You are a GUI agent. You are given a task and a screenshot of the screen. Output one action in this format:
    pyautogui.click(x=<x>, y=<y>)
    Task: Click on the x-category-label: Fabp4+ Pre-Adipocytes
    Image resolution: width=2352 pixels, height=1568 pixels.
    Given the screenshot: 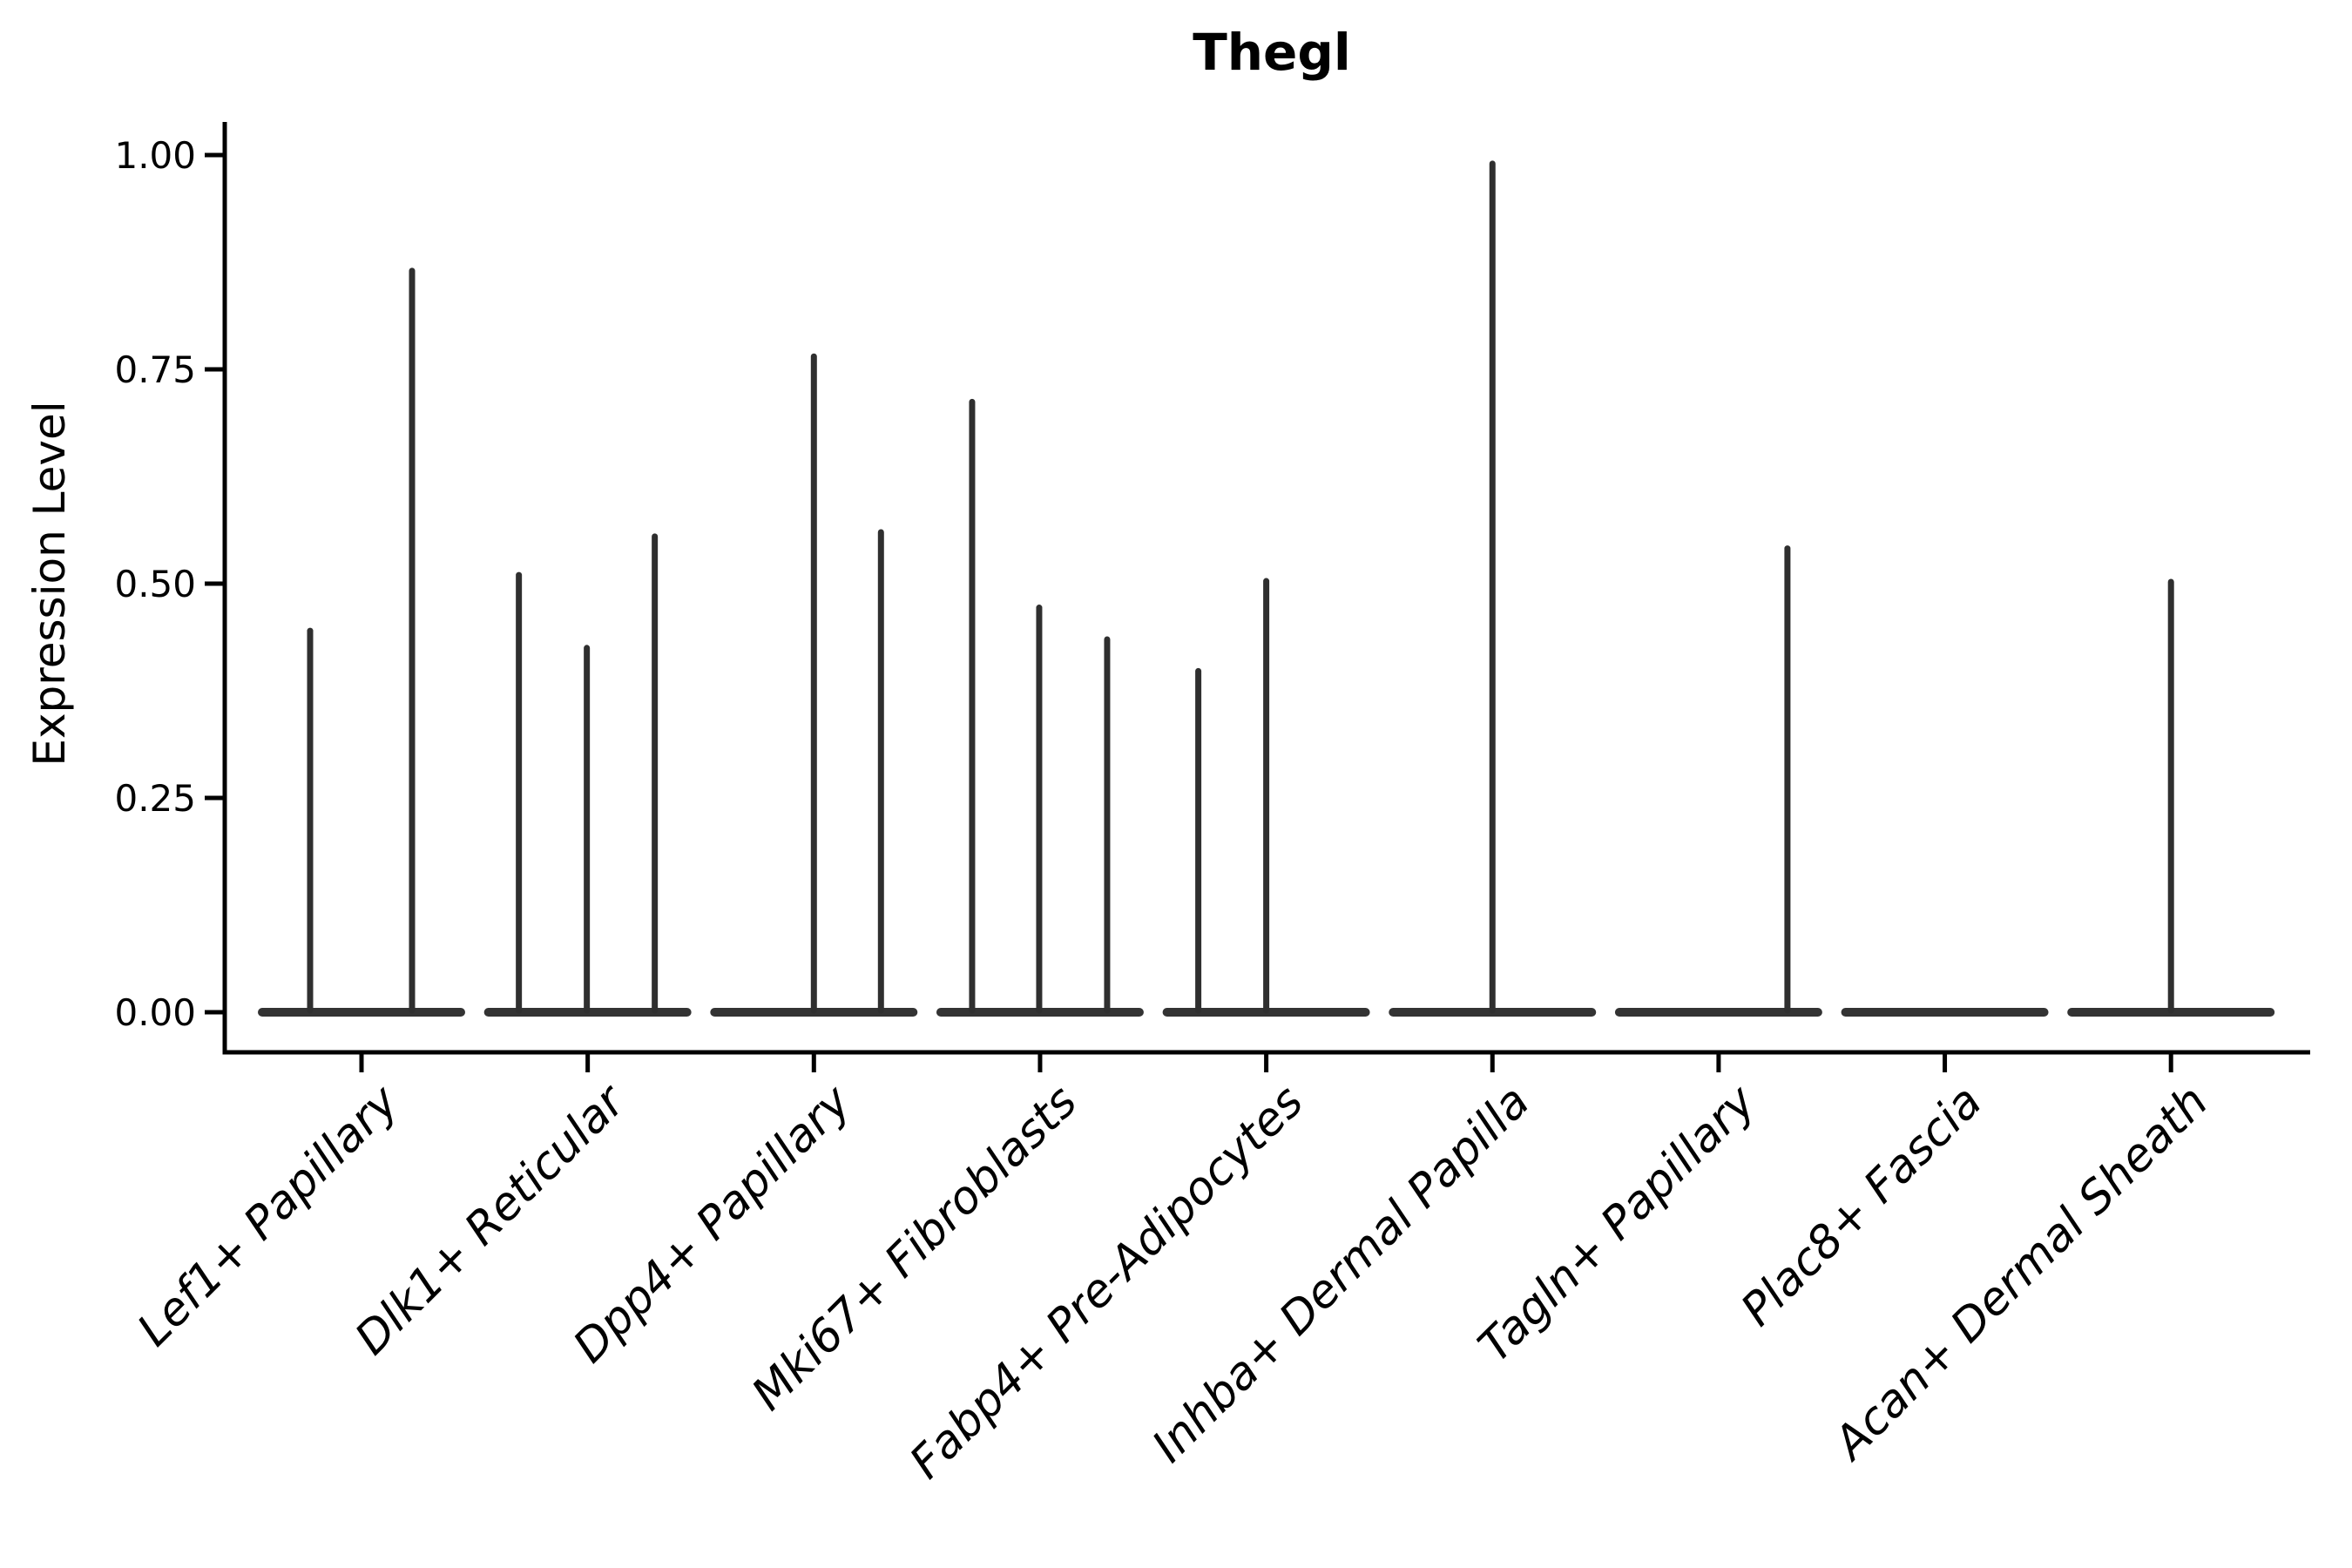 What is the action you would take?
    pyautogui.click(x=1107, y=1283)
    